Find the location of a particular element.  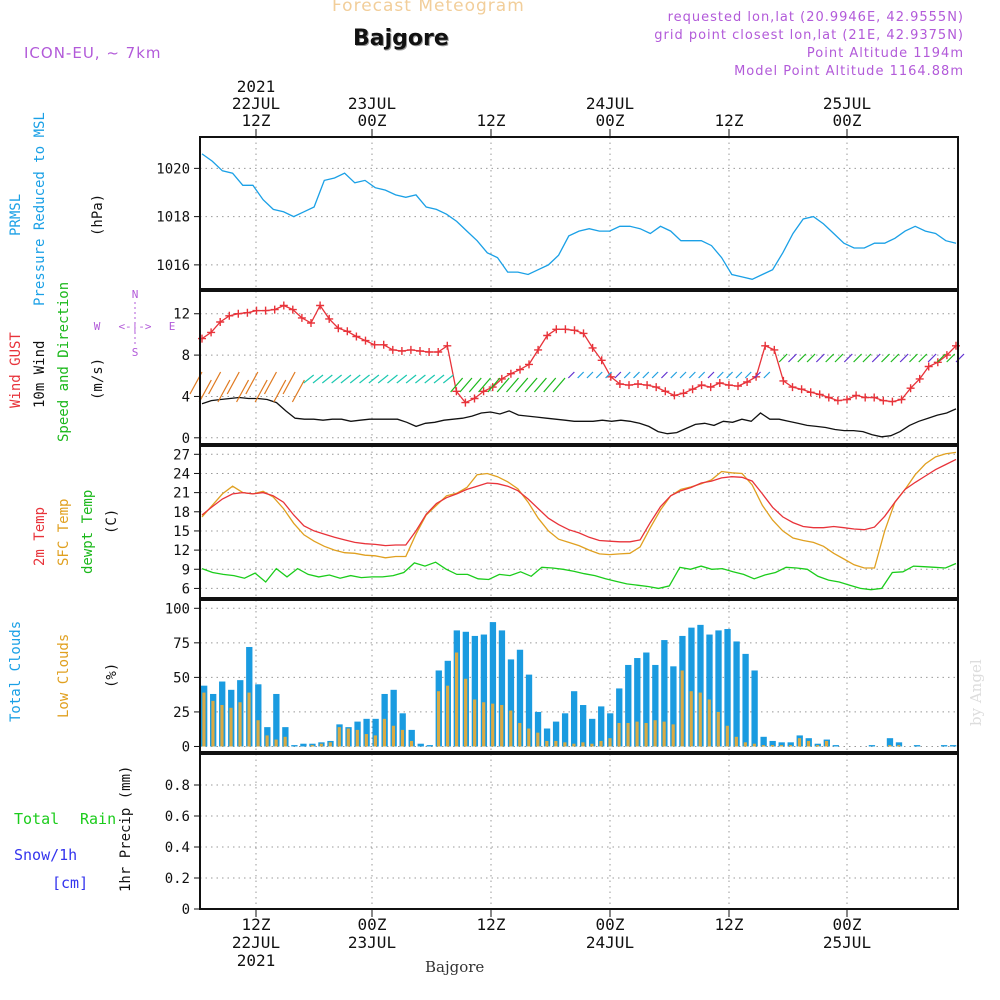

y-tick-label: 9 is located at coordinates (186, 570).